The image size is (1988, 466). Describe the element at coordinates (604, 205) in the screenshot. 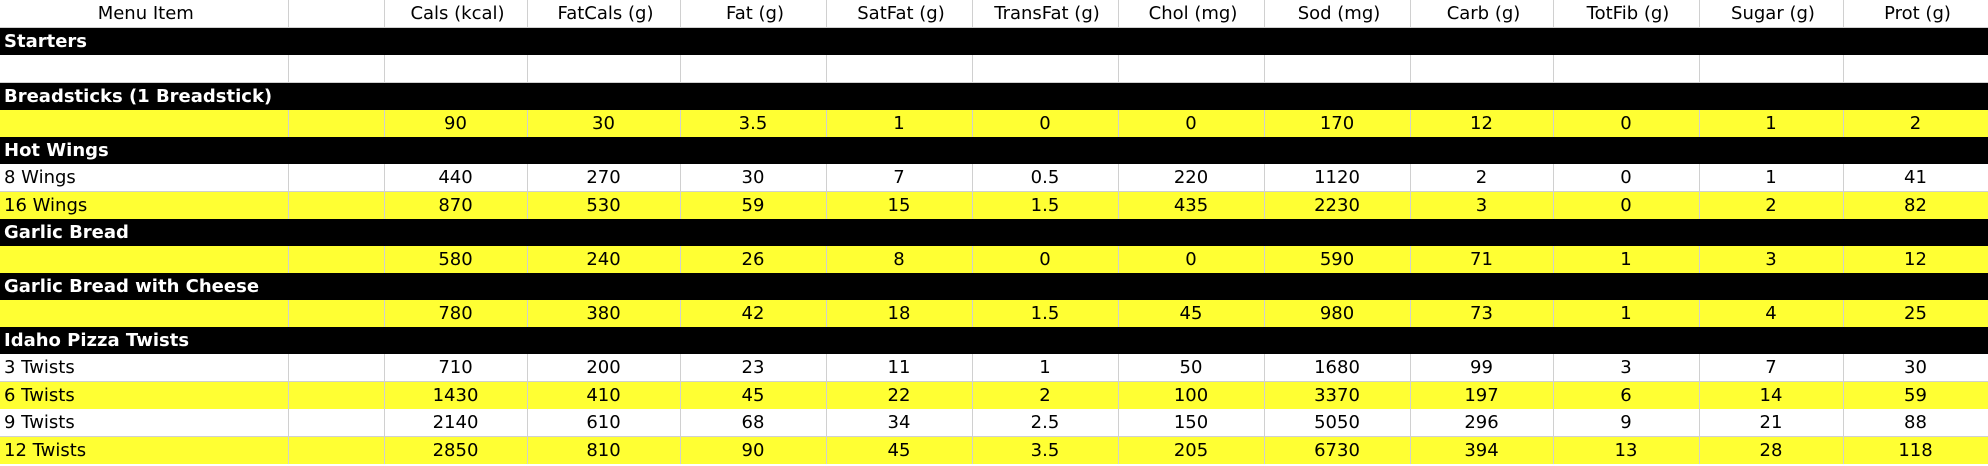

I see `nutrition-value-cell: 530` at that location.